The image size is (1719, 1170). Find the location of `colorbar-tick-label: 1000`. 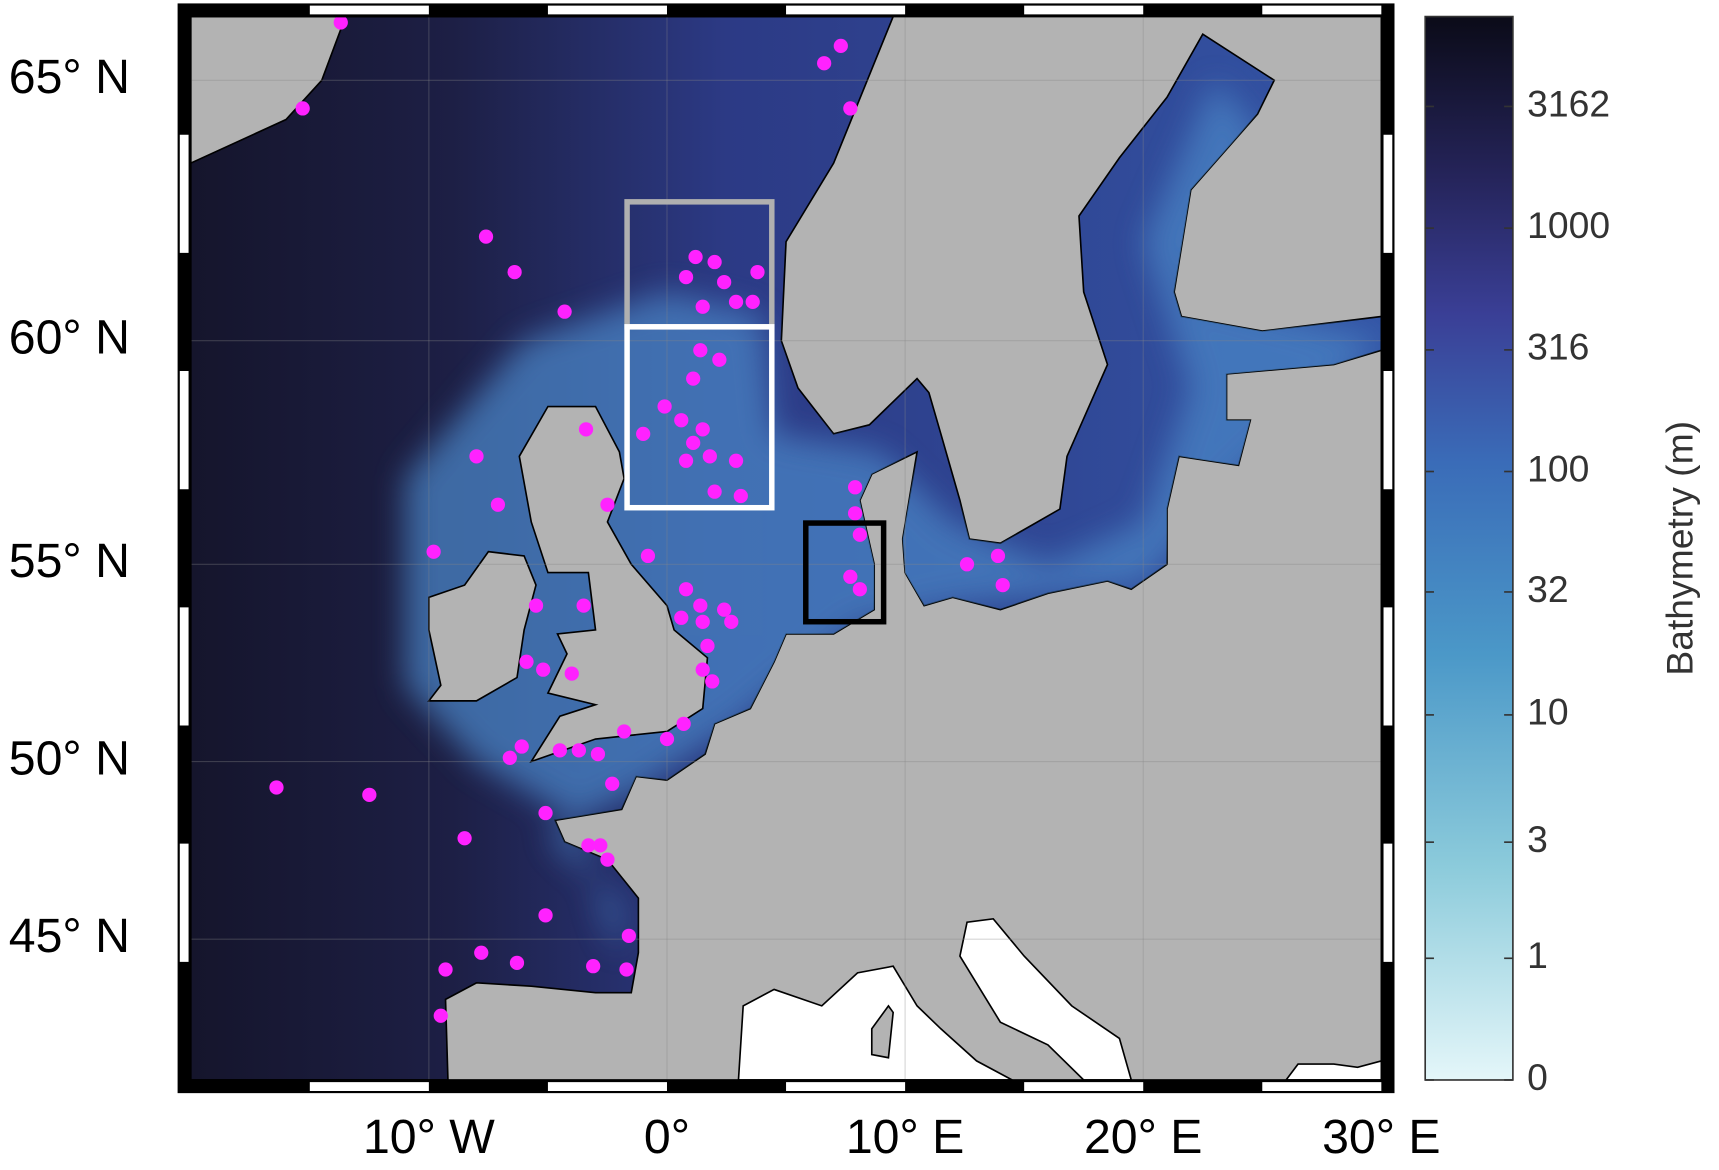

colorbar-tick-label: 1000 is located at coordinates (1568, 225).